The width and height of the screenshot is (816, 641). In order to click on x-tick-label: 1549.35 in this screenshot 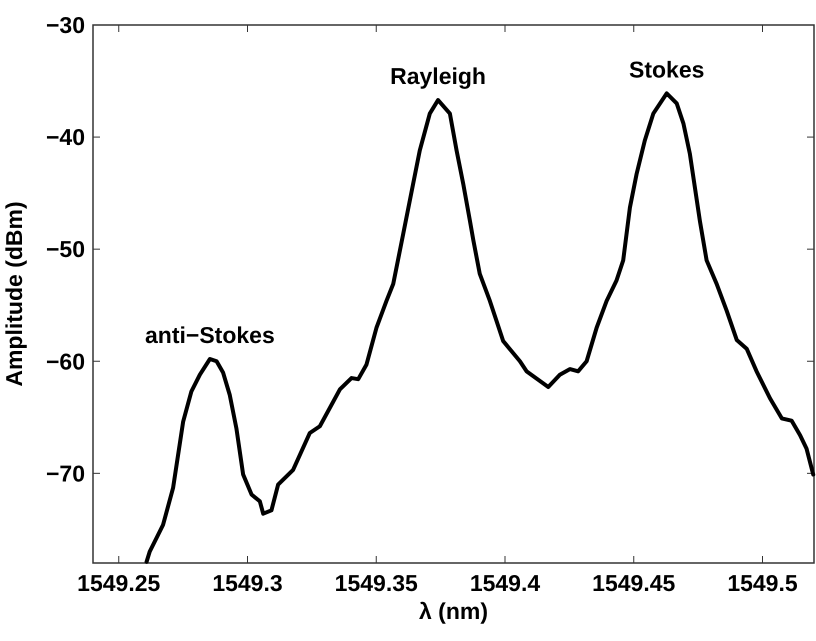, I will do `click(376, 583)`.